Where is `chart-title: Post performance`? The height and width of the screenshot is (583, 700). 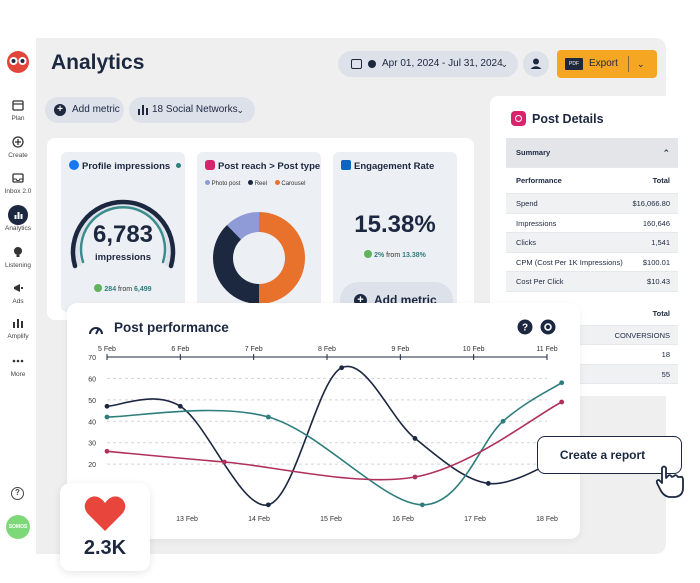
chart-title: Post performance is located at coordinates (171, 327).